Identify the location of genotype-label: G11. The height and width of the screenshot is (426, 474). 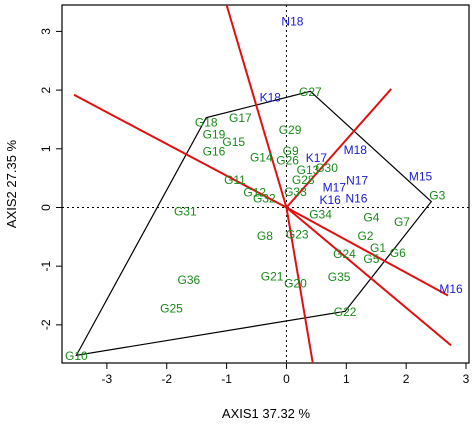
(235, 180).